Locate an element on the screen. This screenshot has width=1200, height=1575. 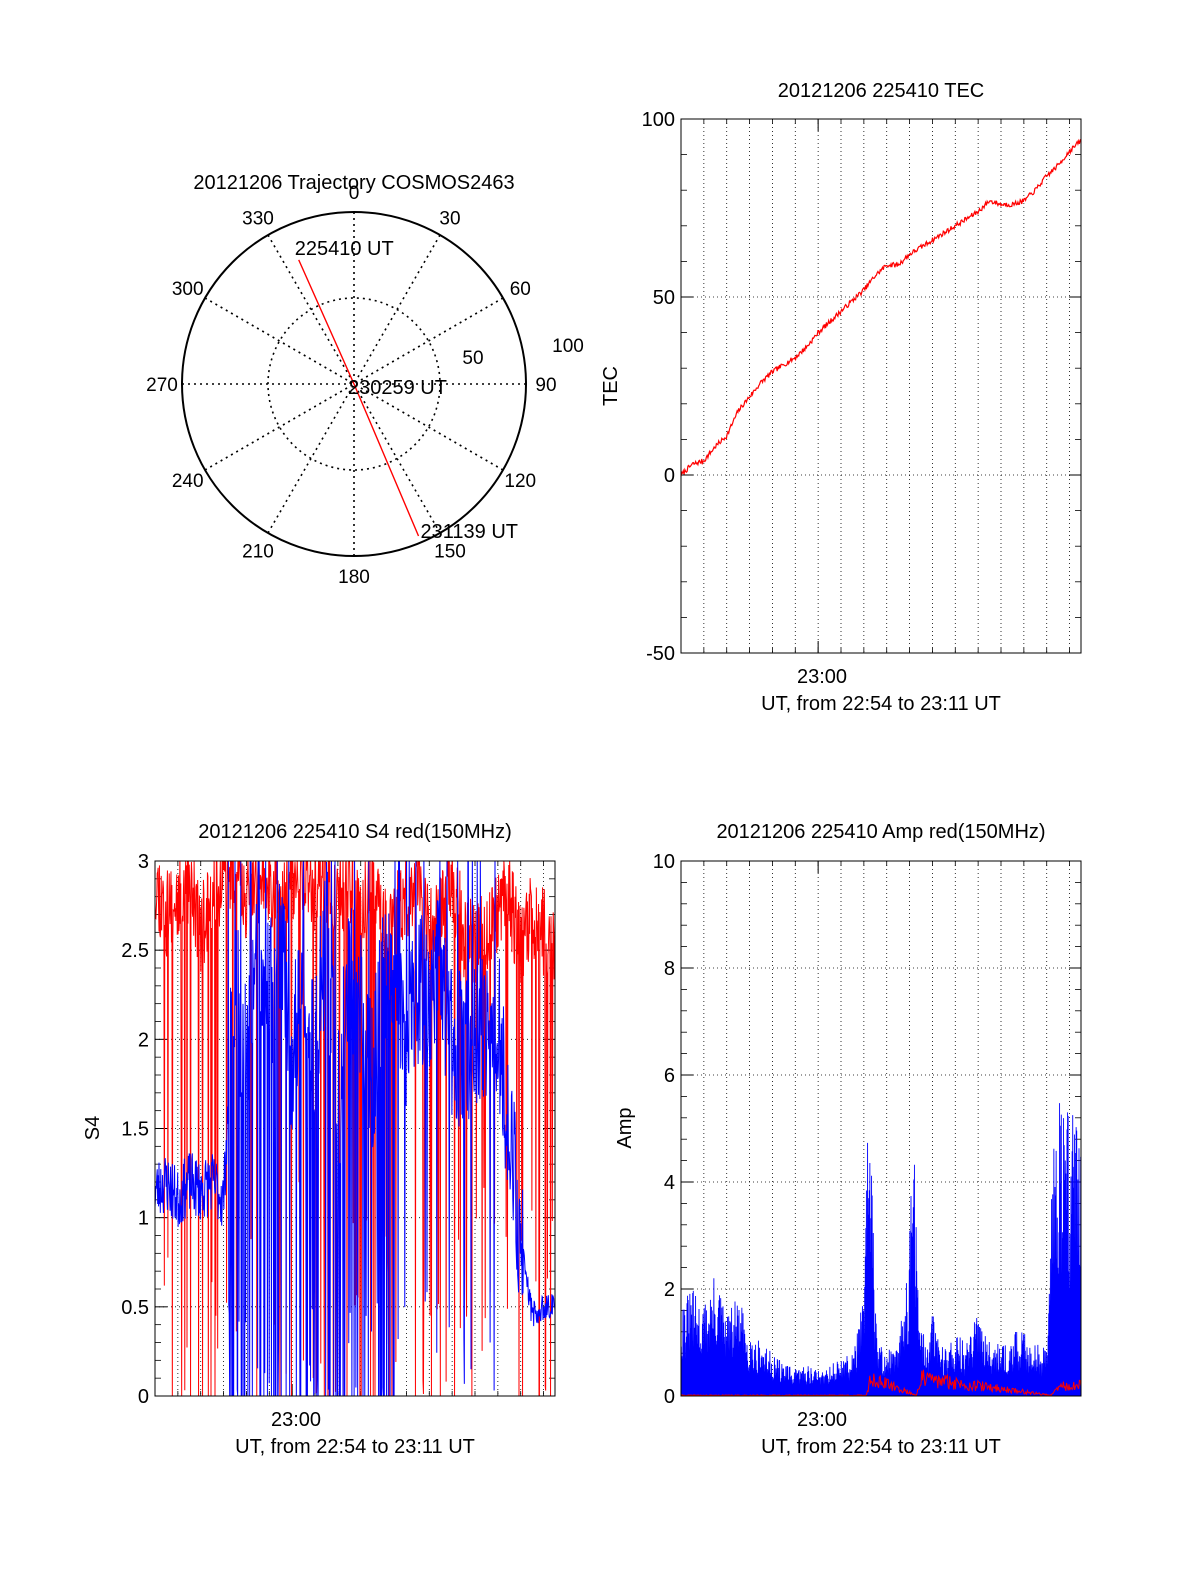
amp-blue-line is located at coordinates (881, 1249).